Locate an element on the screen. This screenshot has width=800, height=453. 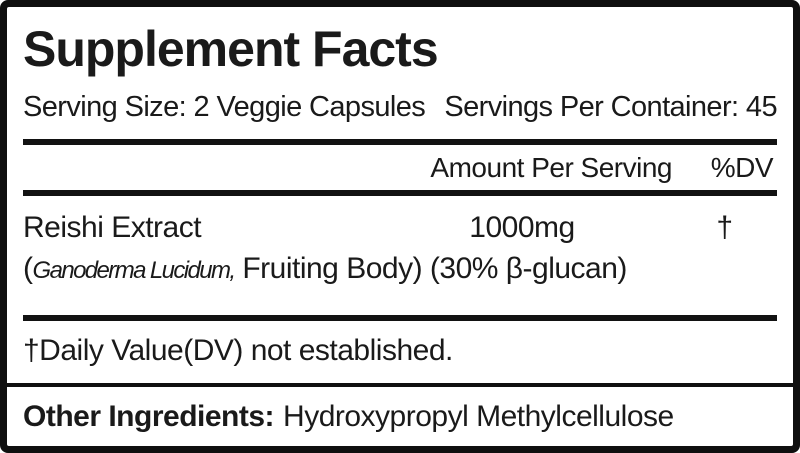
ingredient-name: Reishi Extract is located at coordinates (112, 227).